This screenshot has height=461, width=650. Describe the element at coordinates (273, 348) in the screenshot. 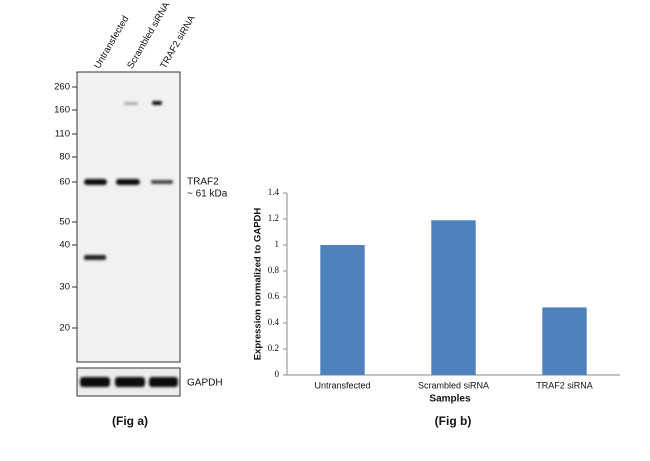

I see `y-tick-label: 0.2` at that location.